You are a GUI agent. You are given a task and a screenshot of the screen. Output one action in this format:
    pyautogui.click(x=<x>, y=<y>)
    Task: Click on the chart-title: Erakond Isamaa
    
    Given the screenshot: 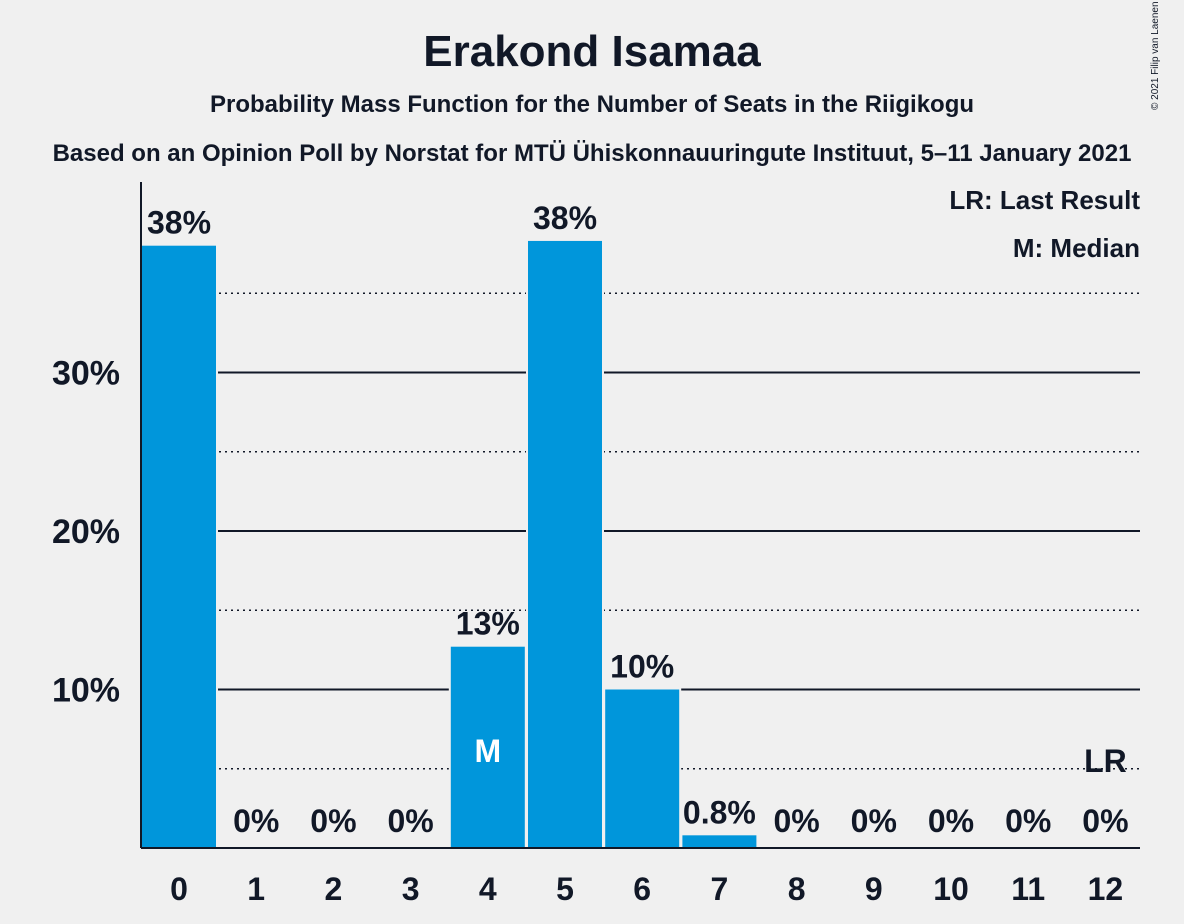 What is the action you would take?
    pyautogui.click(x=592, y=51)
    